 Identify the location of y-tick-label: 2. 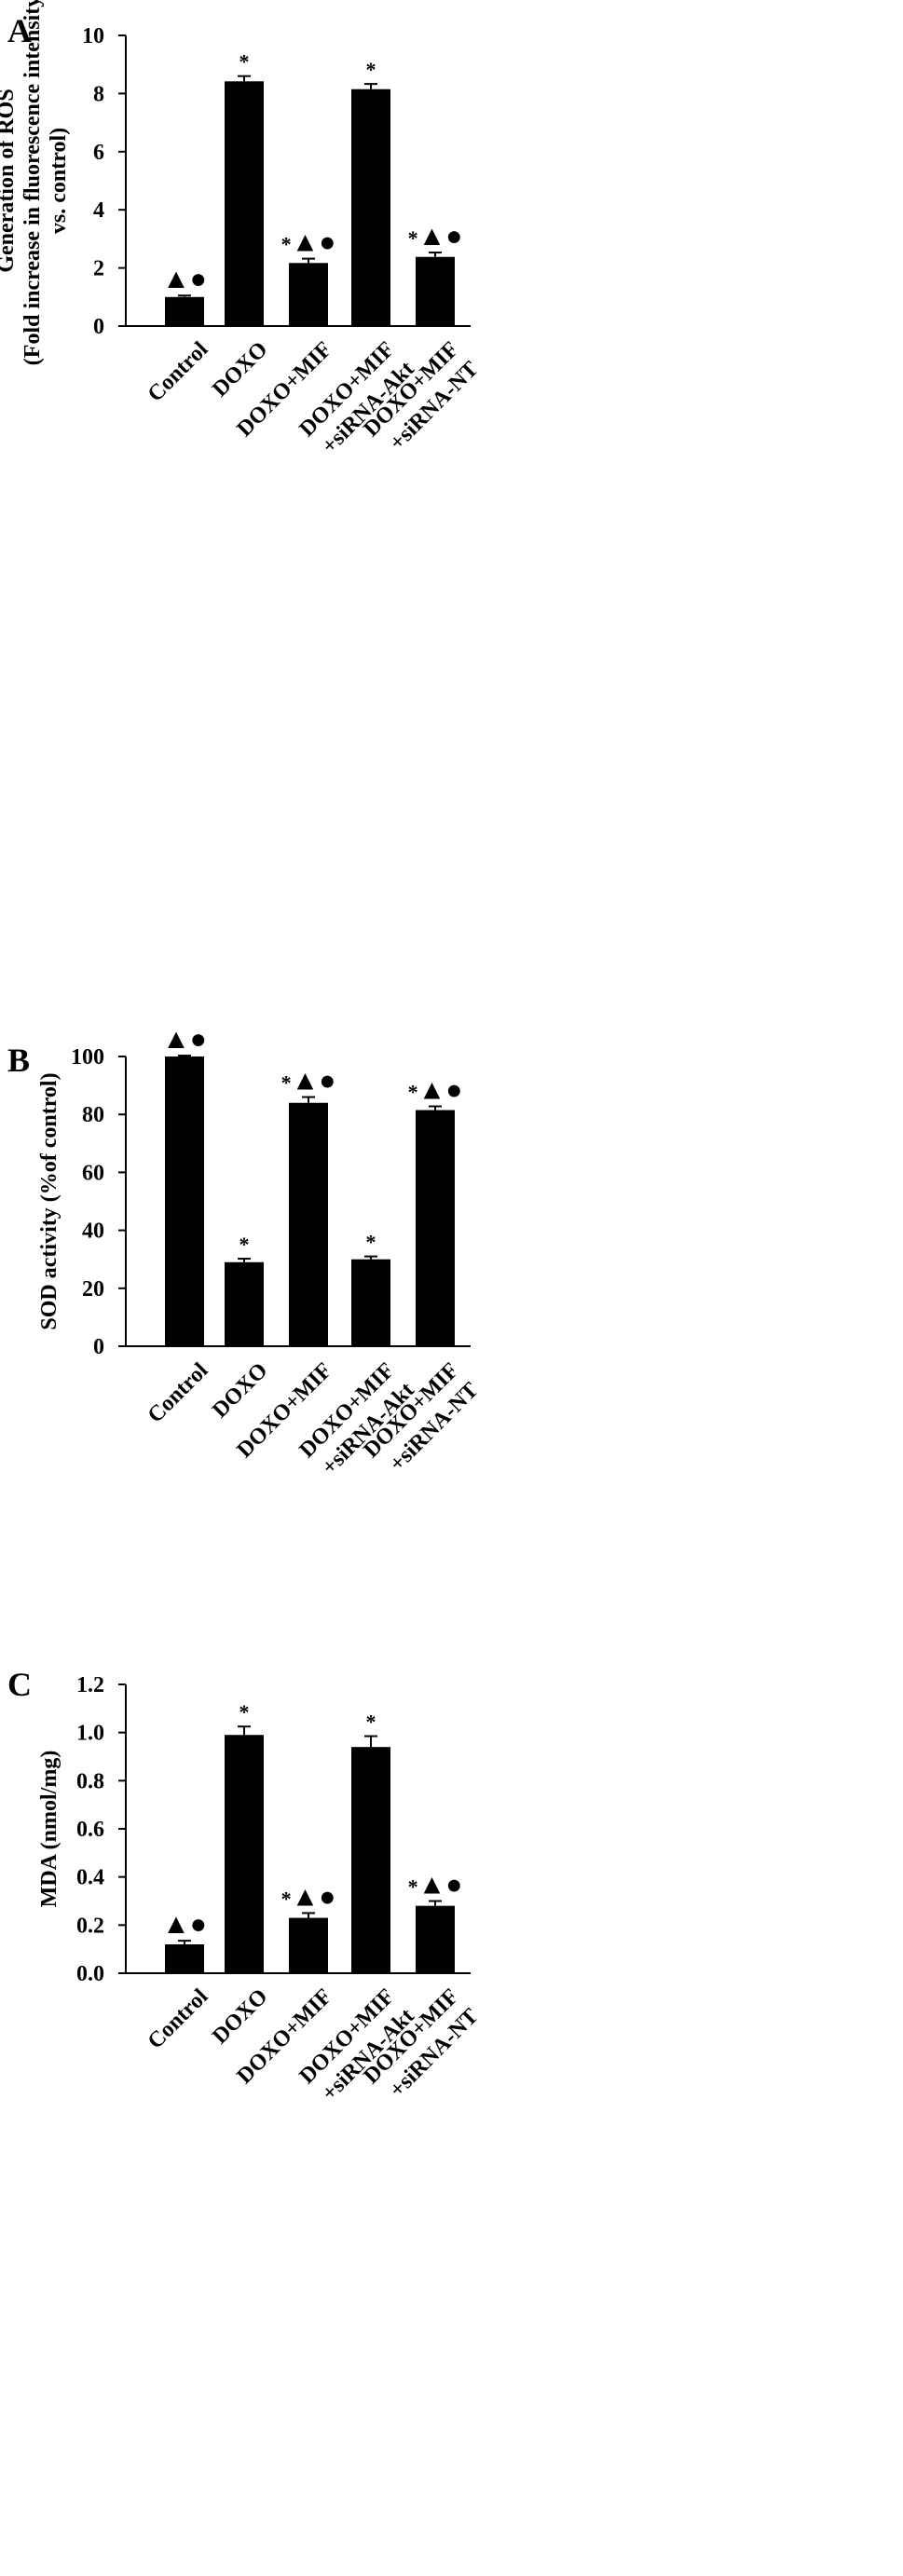
(98, 269).